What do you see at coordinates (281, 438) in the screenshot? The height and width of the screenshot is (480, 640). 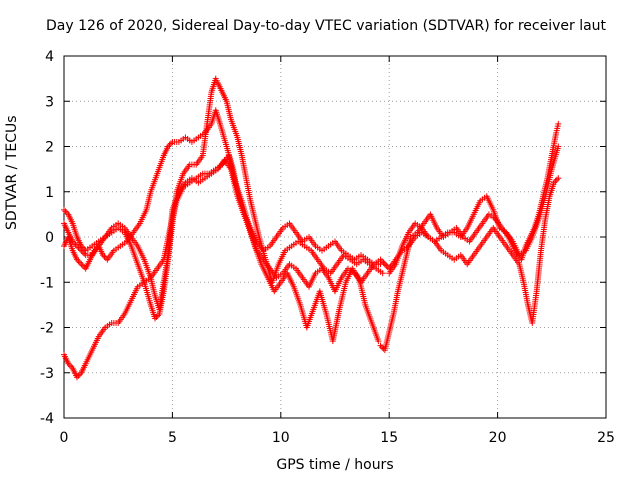 I see `x-tick-label: 10` at bounding box center [281, 438].